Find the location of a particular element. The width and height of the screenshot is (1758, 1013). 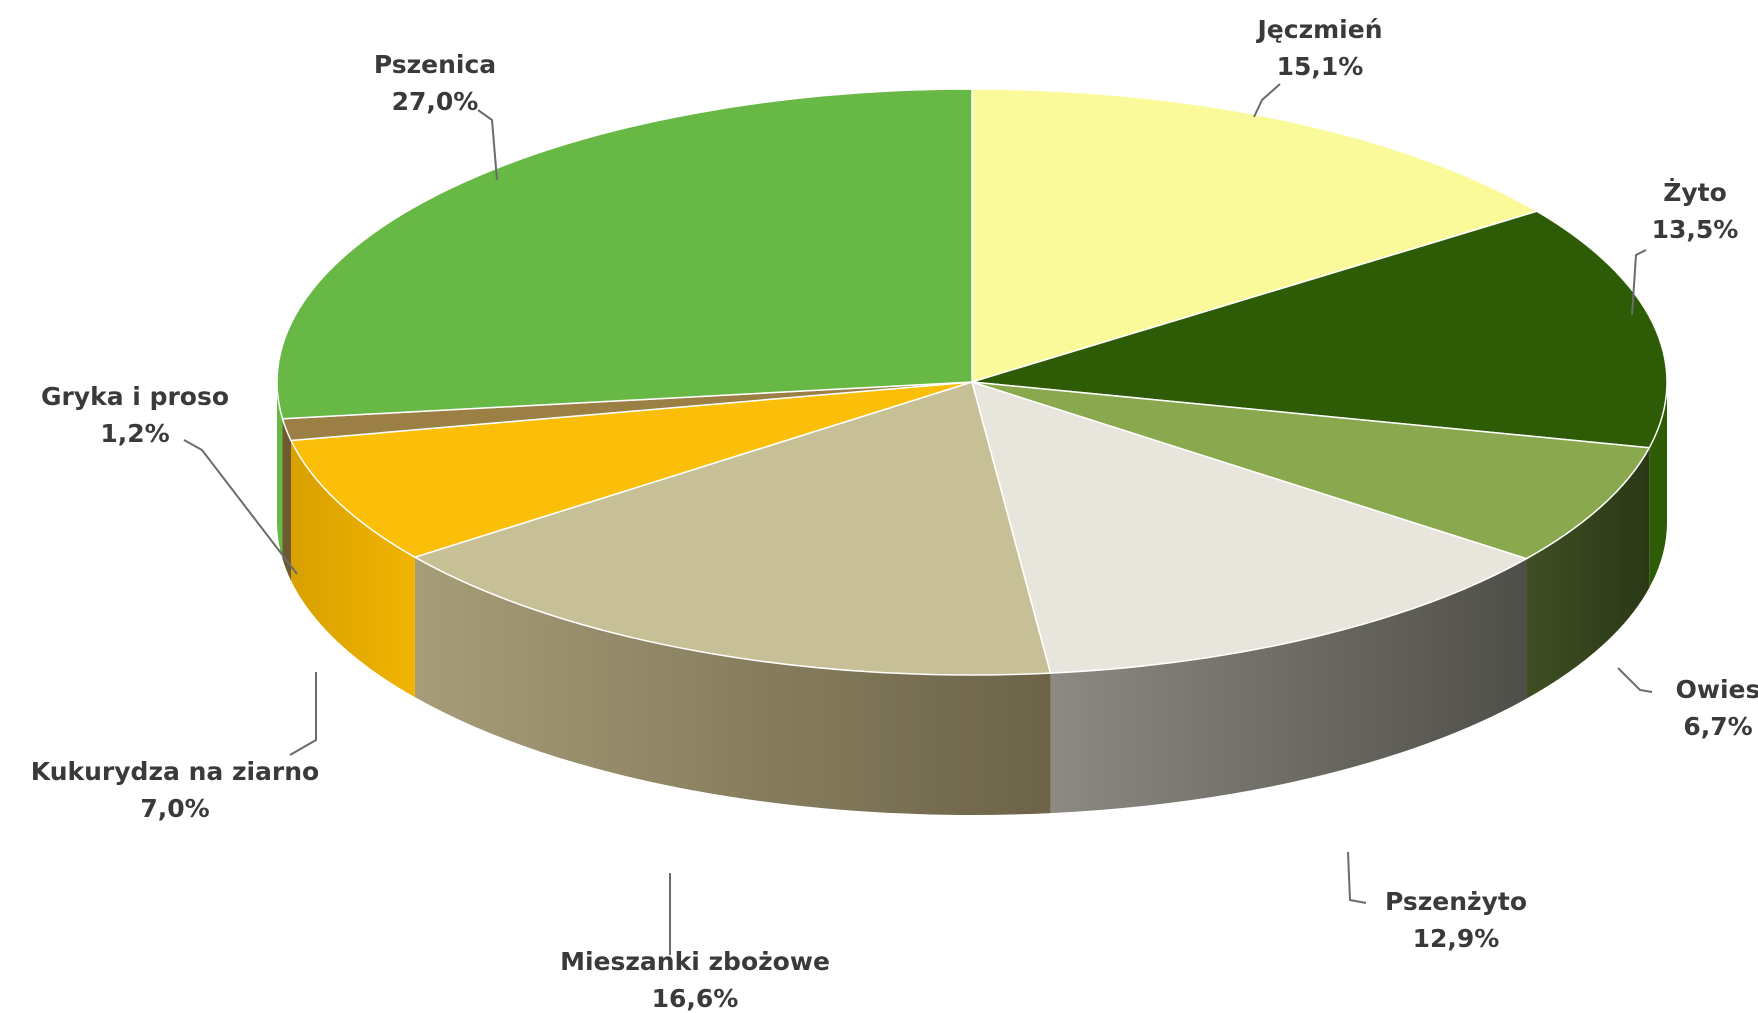

leader-line-zyto is located at coordinates (1639, 282).